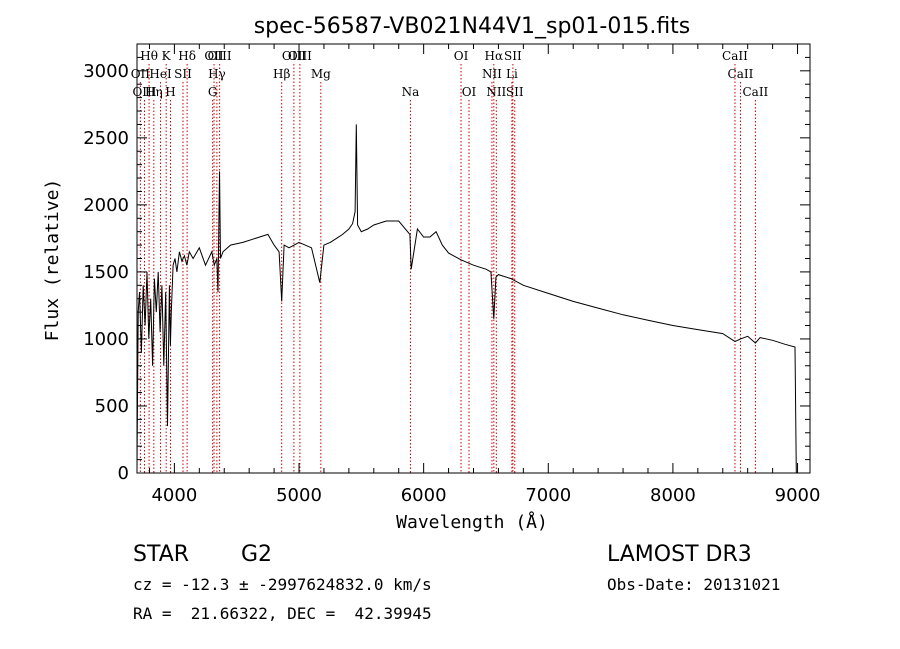 This screenshot has width=900, height=649. Describe the element at coordinates (187, 56) in the screenshot. I see `line-label: Hδ` at that location.